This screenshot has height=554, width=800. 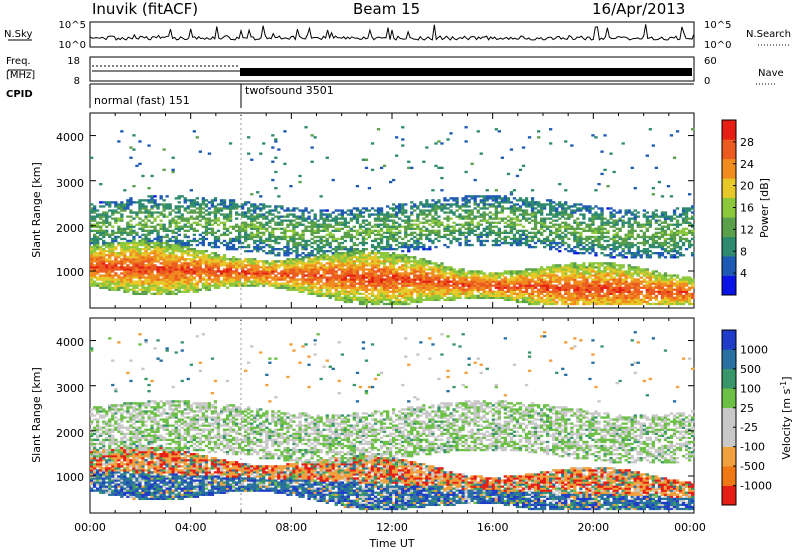 I want to click on xtick-2: 08:00, so click(x=291, y=527).